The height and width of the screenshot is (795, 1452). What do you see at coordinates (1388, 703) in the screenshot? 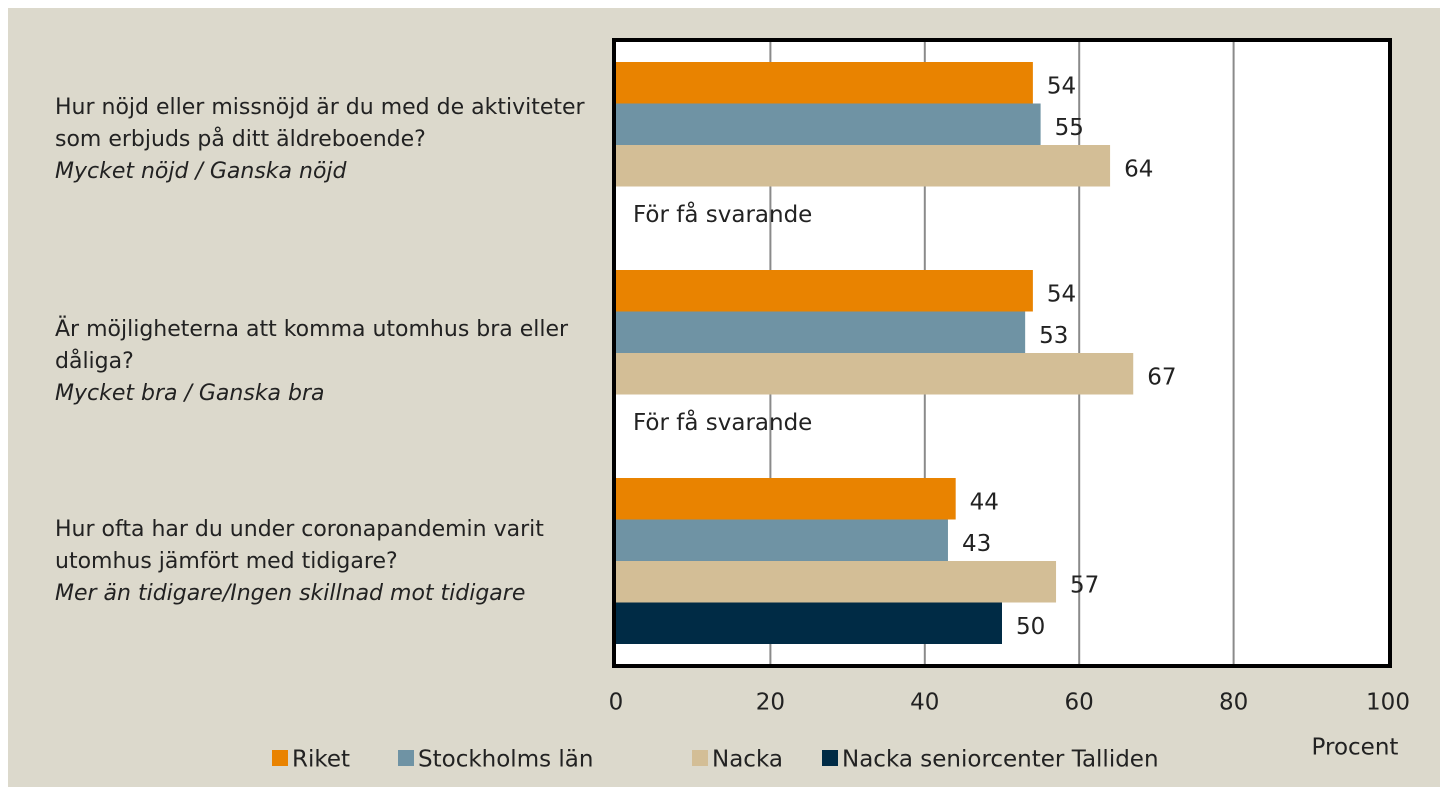
I see `x-tick-label: 100` at bounding box center [1388, 703].